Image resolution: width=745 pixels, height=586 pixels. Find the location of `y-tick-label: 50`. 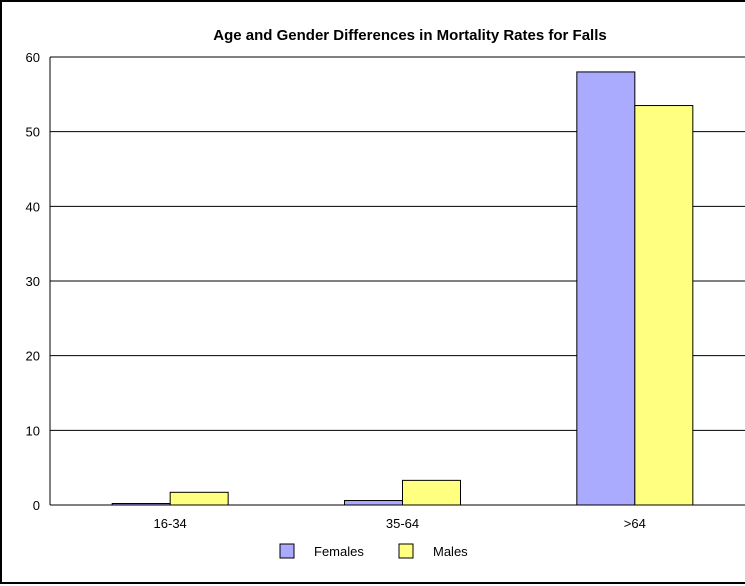

y-tick-label: 50 is located at coordinates (33, 132).